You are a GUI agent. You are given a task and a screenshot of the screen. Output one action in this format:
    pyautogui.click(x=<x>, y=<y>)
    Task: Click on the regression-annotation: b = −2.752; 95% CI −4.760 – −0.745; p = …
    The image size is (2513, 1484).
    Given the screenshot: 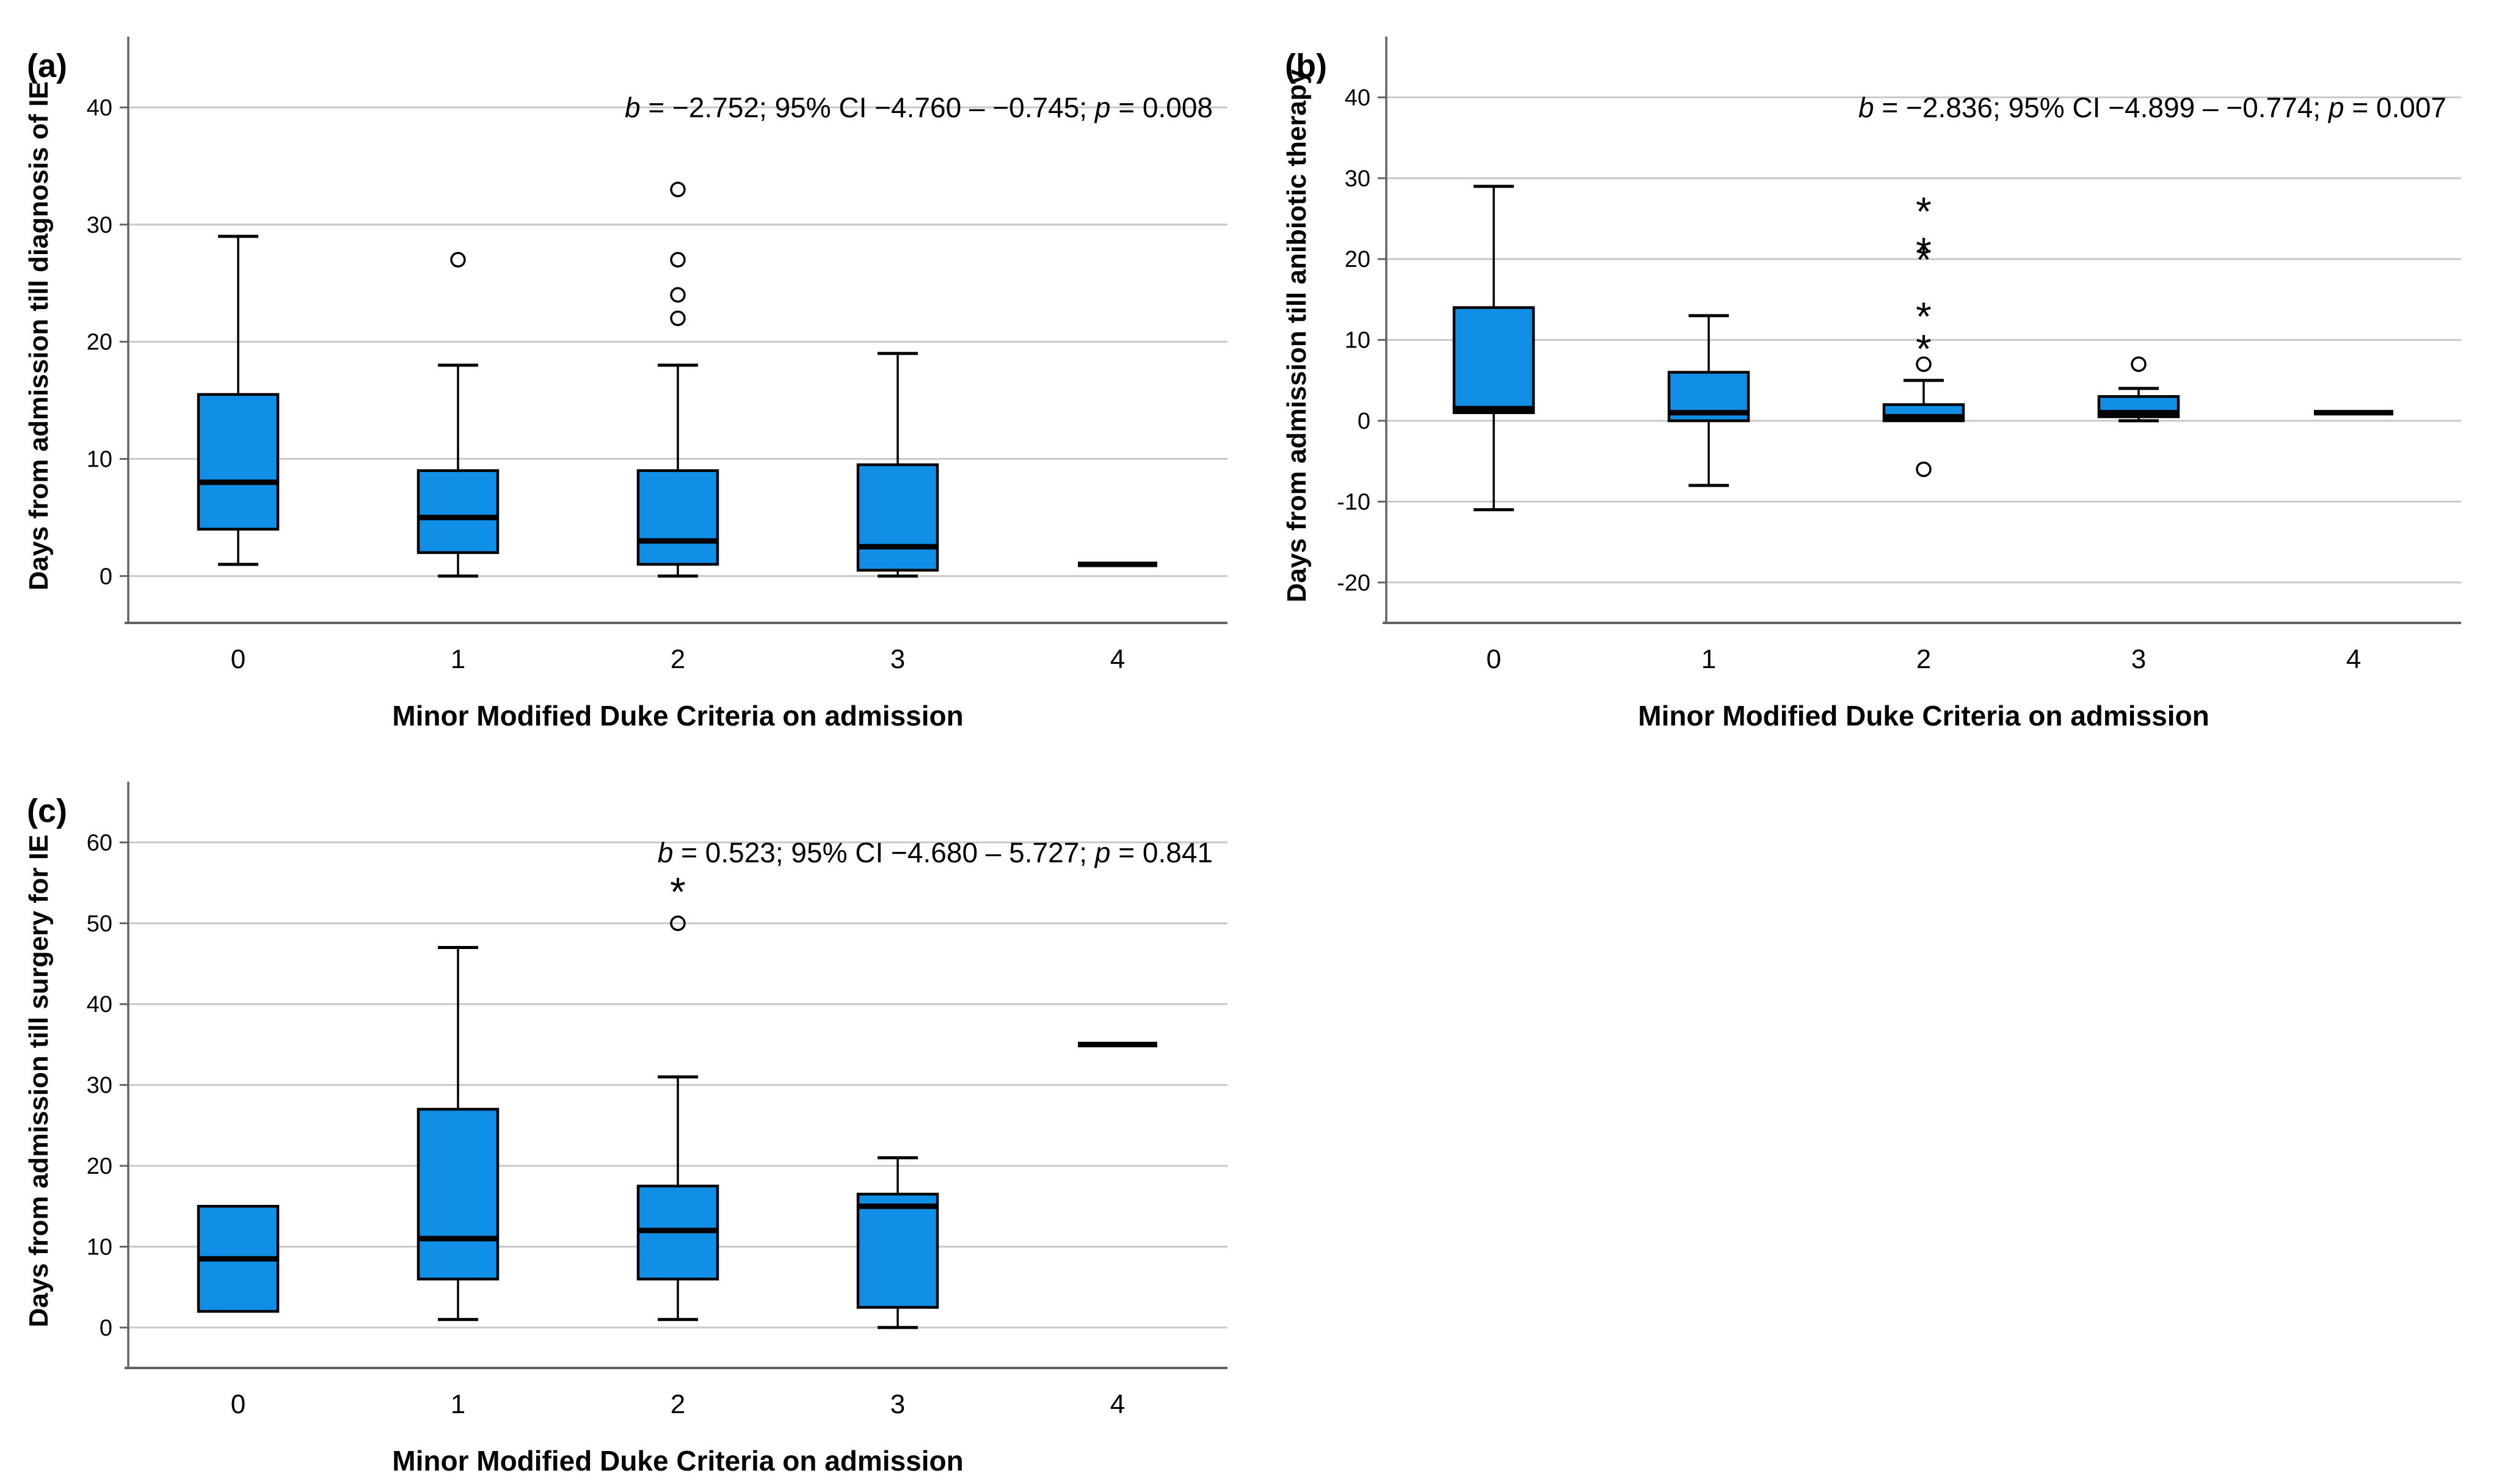 What is the action you would take?
    pyautogui.click(x=919, y=107)
    